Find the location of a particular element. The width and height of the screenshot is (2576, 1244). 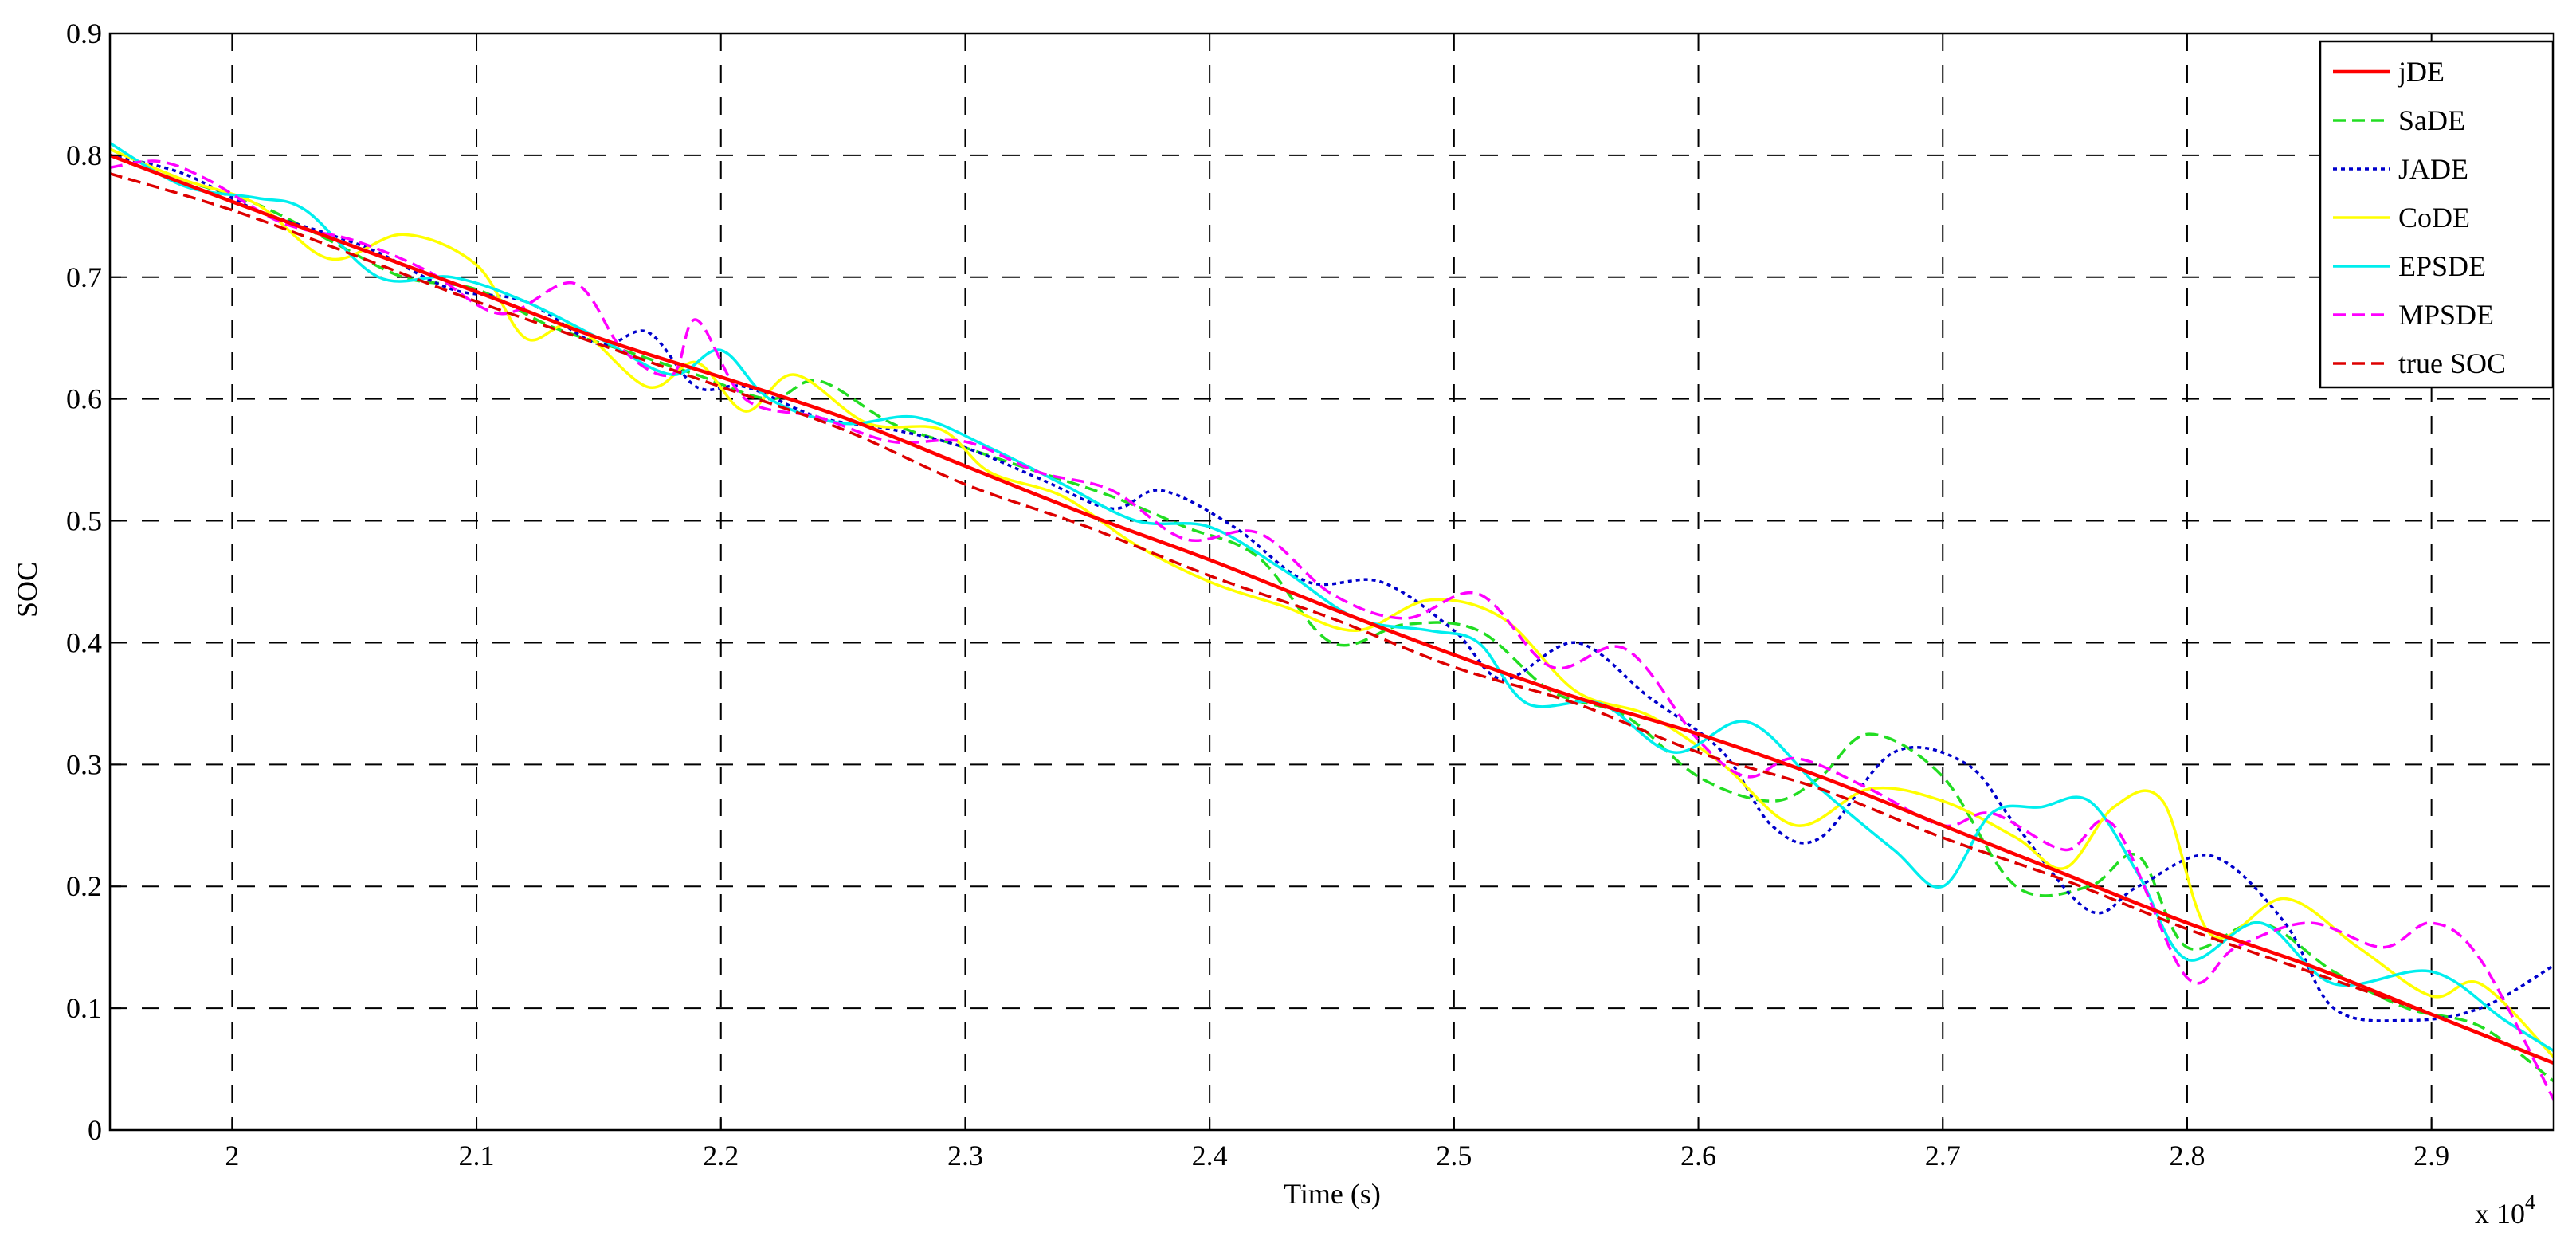

x-axis-label: Time (s) is located at coordinates (1332, 1194).